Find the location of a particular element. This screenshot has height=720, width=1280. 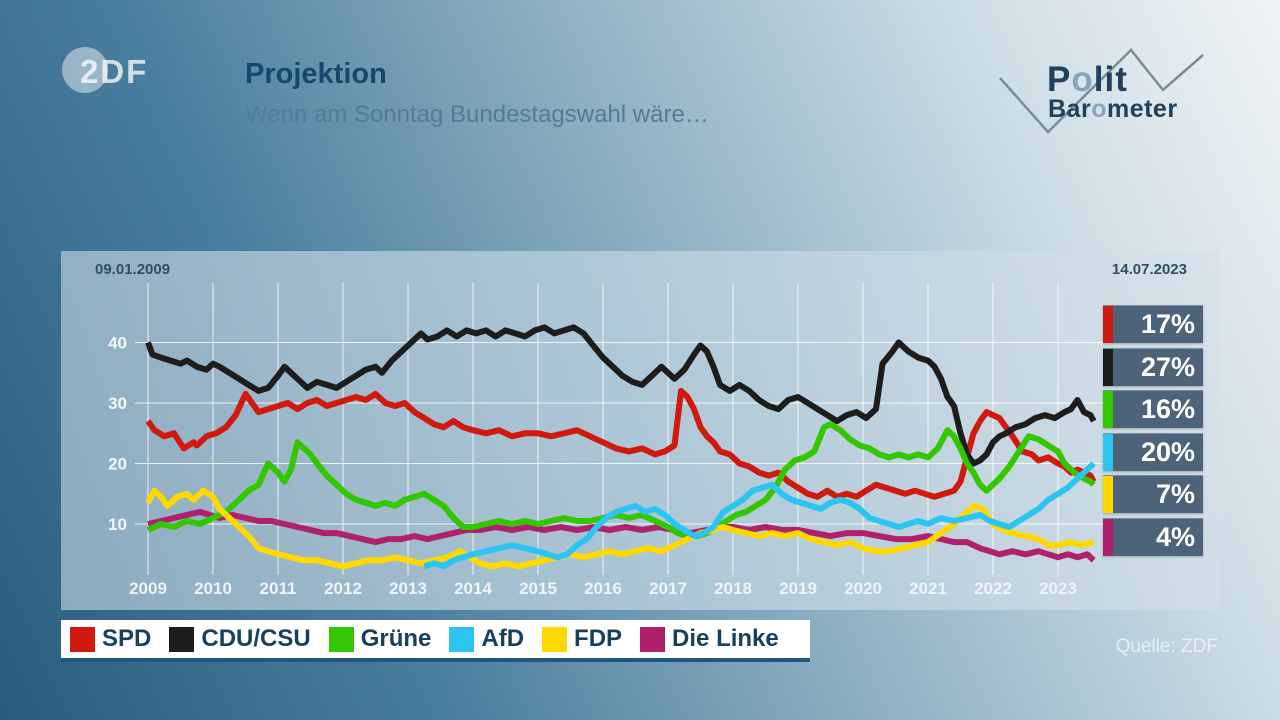

legend-label: FDP is located at coordinates (598, 638).